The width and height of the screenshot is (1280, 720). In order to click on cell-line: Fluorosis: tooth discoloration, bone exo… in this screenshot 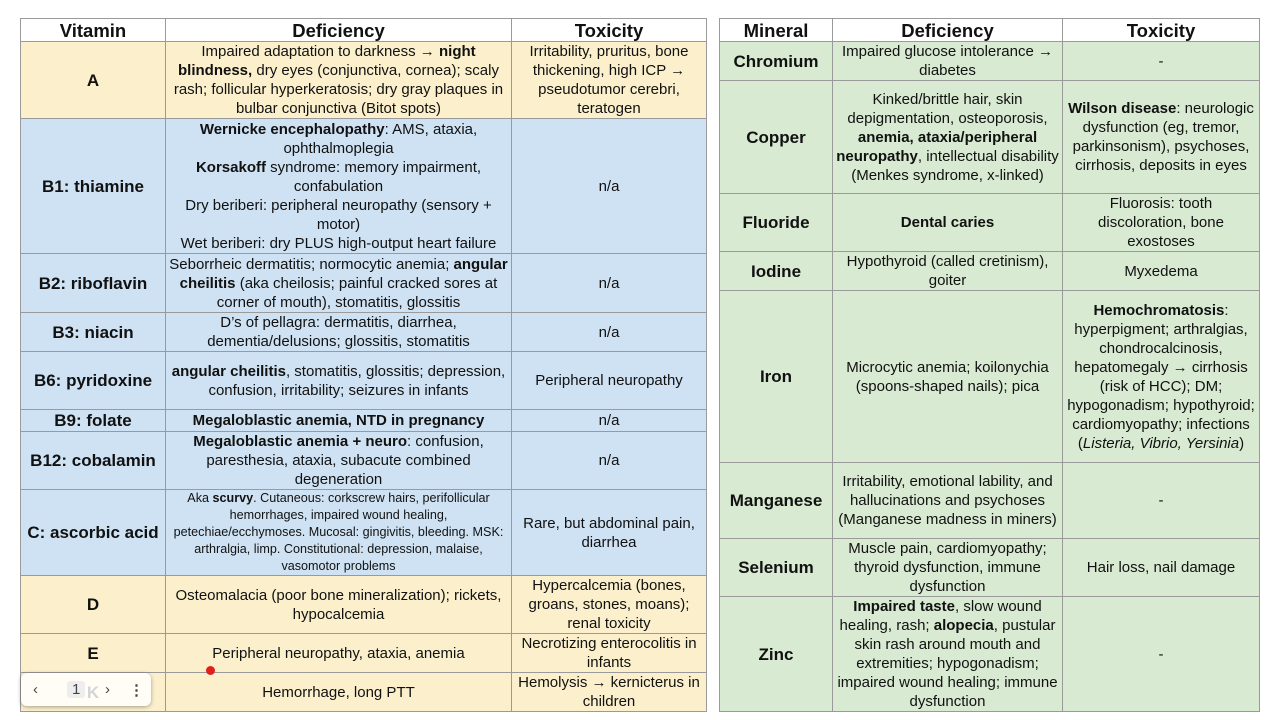, I will do `click(1161, 223)`.